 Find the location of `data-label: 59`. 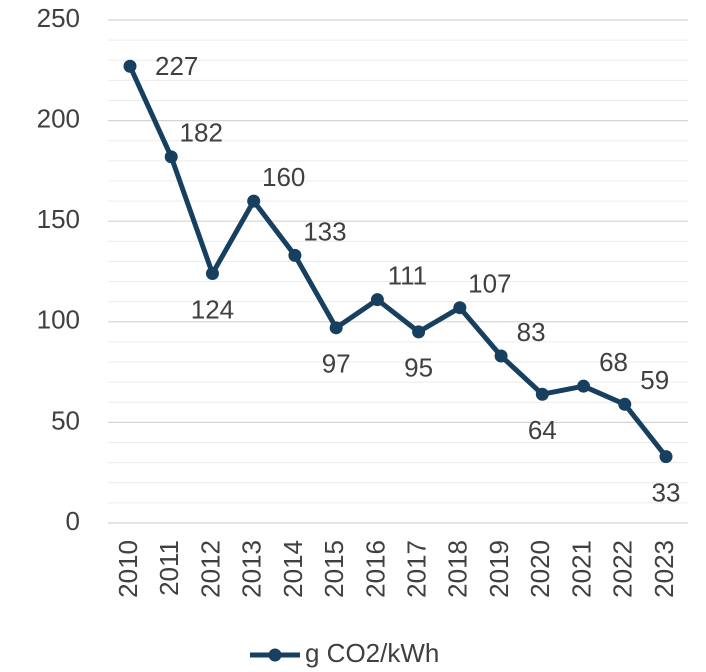

data-label: 59 is located at coordinates (654, 380).